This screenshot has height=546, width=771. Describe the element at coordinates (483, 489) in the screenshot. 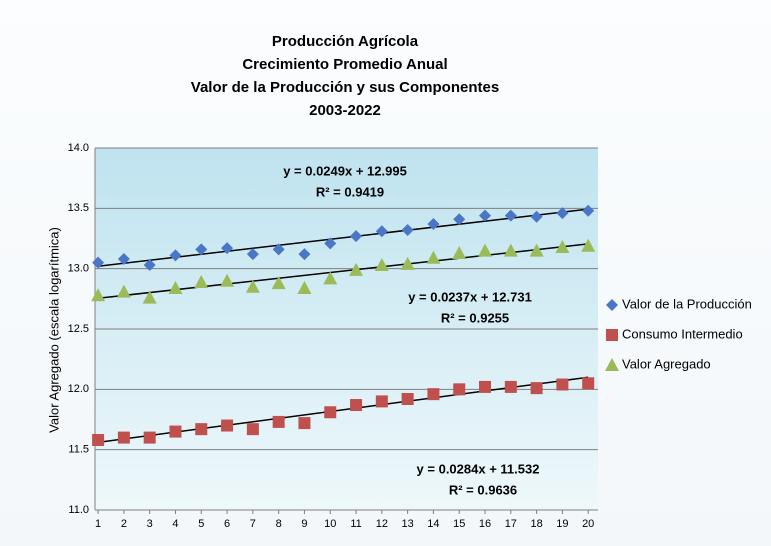

I see `trend-r2: R² = 0.9636` at that location.